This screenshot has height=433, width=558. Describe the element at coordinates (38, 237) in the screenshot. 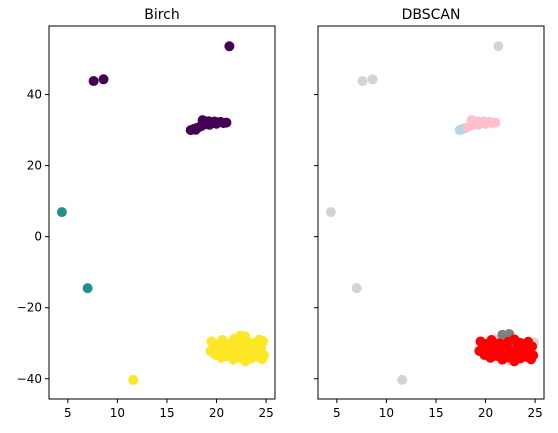

I see `y-tick-label: 0` at that location.